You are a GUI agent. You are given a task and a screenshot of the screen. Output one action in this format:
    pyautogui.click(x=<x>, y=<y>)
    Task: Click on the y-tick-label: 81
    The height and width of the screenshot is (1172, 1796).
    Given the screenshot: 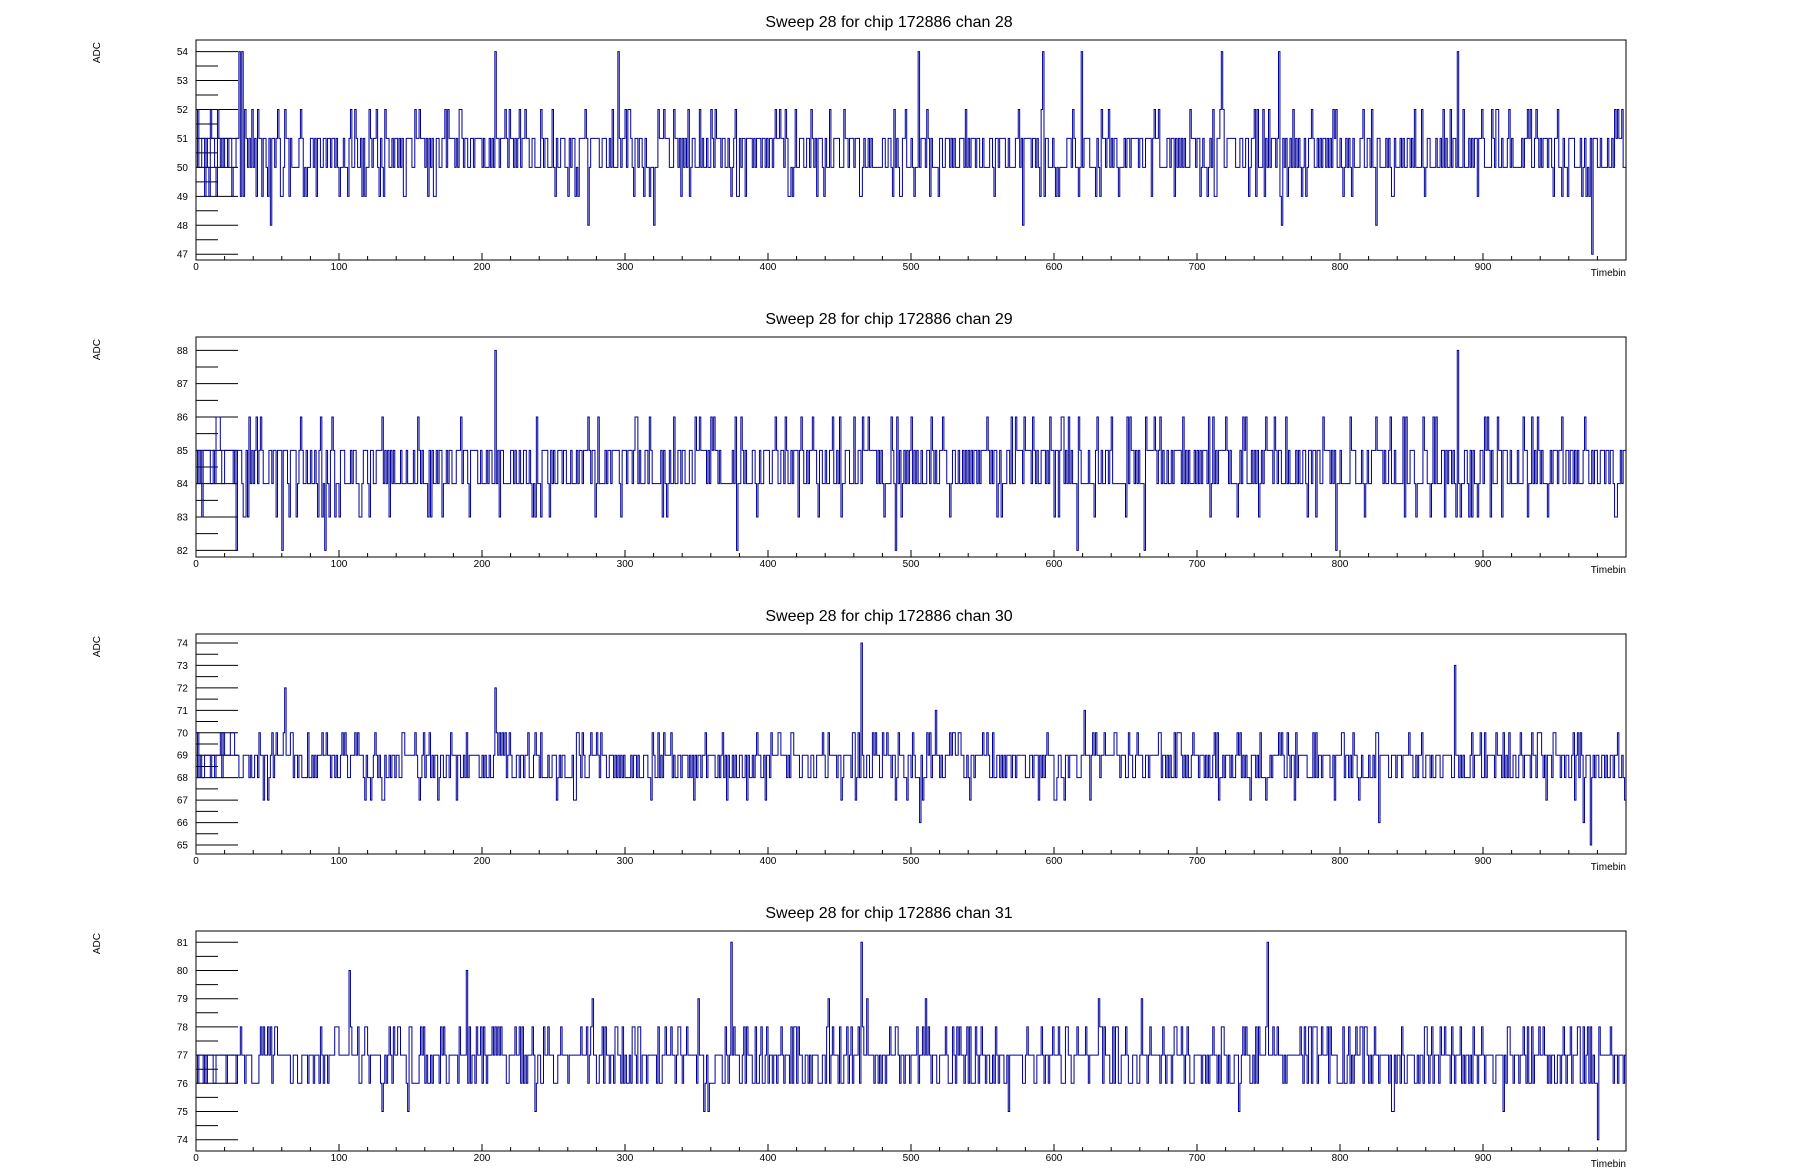 What is the action you would take?
    pyautogui.click(x=183, y=943)
    